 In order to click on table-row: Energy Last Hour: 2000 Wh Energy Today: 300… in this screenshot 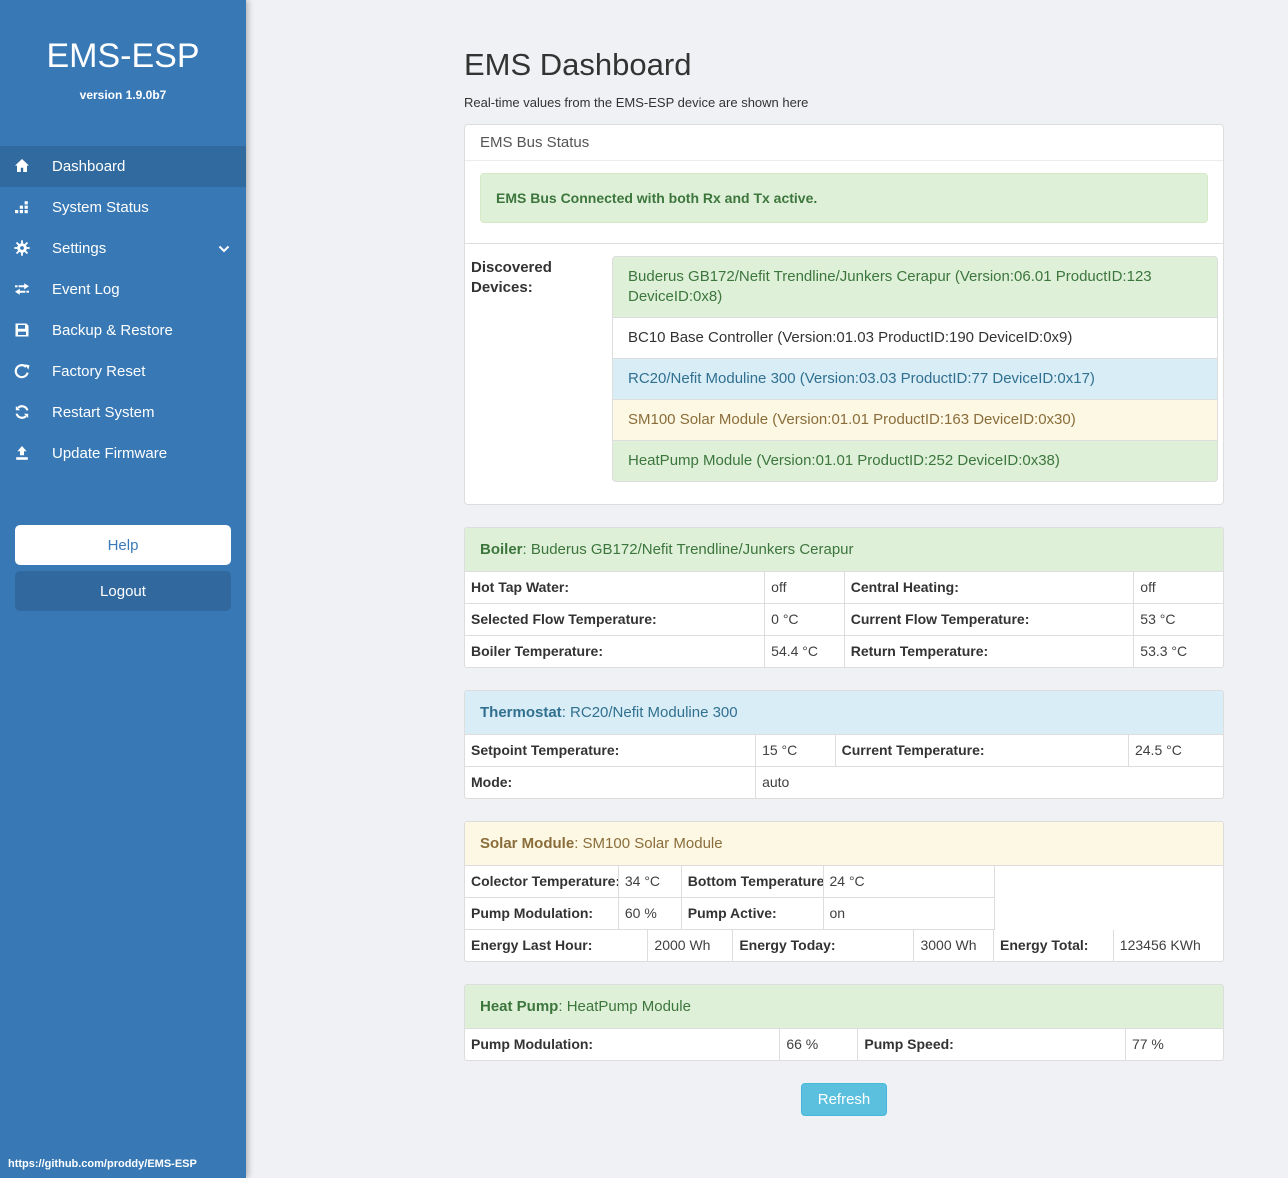, I will do `click(844, 945)`.